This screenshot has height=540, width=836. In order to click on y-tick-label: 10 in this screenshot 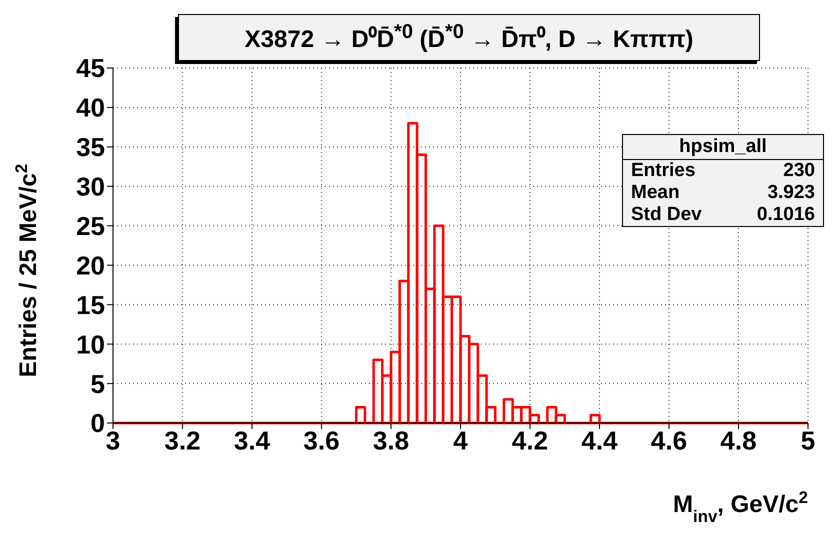, I will do `click(90, 344)`.